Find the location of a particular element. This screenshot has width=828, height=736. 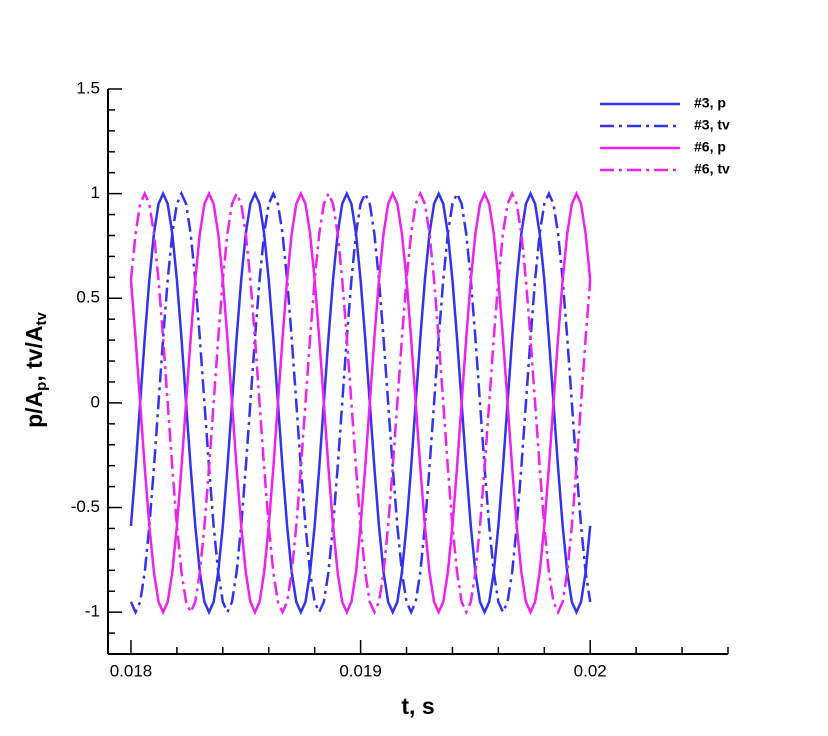

y-label-part: , tv/A is located at coordinates (34, 353).